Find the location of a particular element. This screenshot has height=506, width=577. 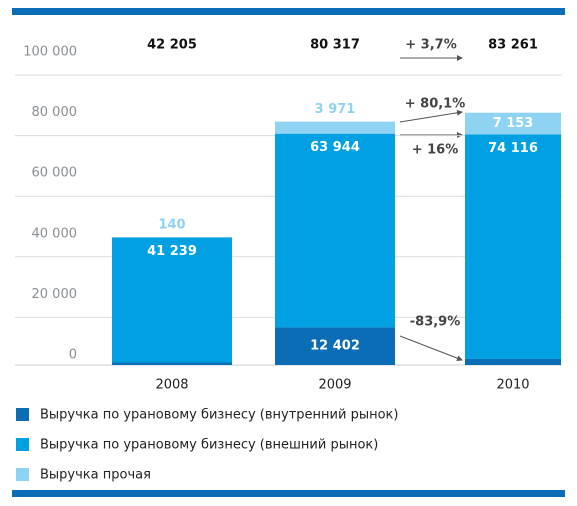

value-label: 63 944 is located at coordinates (335, 147).